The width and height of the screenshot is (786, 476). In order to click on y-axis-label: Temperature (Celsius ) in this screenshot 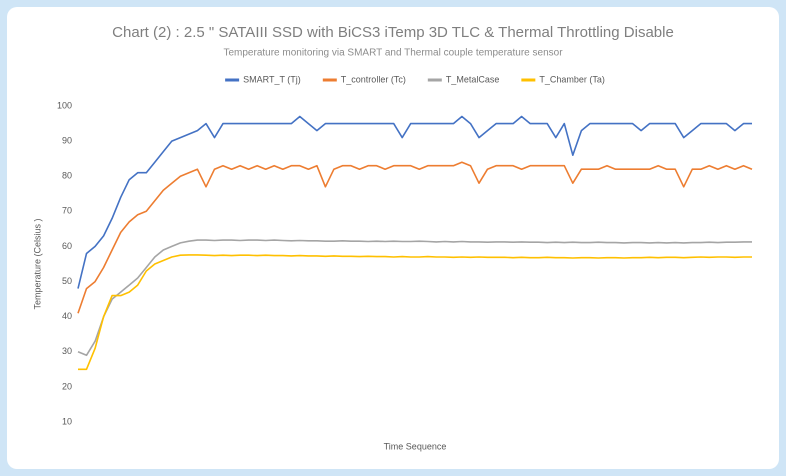, I will do `click(37, 263)`.